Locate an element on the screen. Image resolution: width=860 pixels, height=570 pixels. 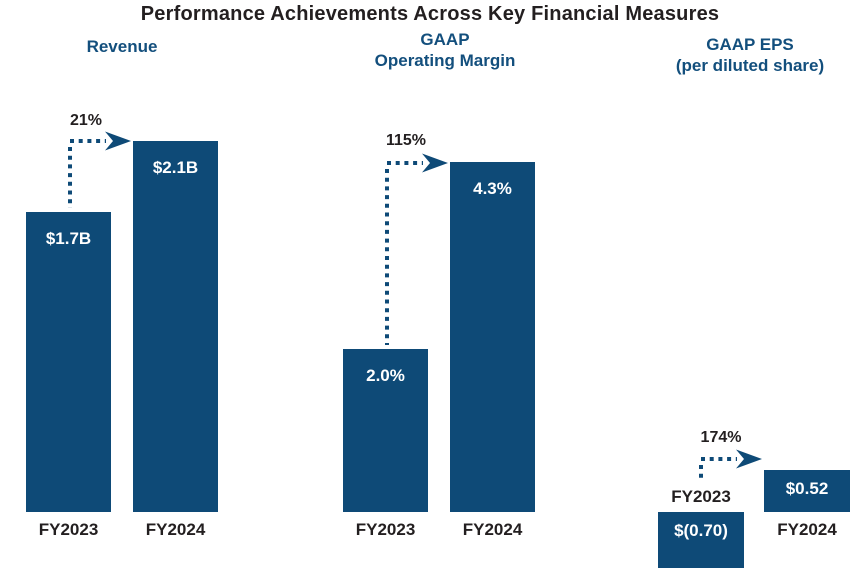
chart-header-gaap-eps: GAAP EPS (per diluted share) is located at coordinates (750, 55).